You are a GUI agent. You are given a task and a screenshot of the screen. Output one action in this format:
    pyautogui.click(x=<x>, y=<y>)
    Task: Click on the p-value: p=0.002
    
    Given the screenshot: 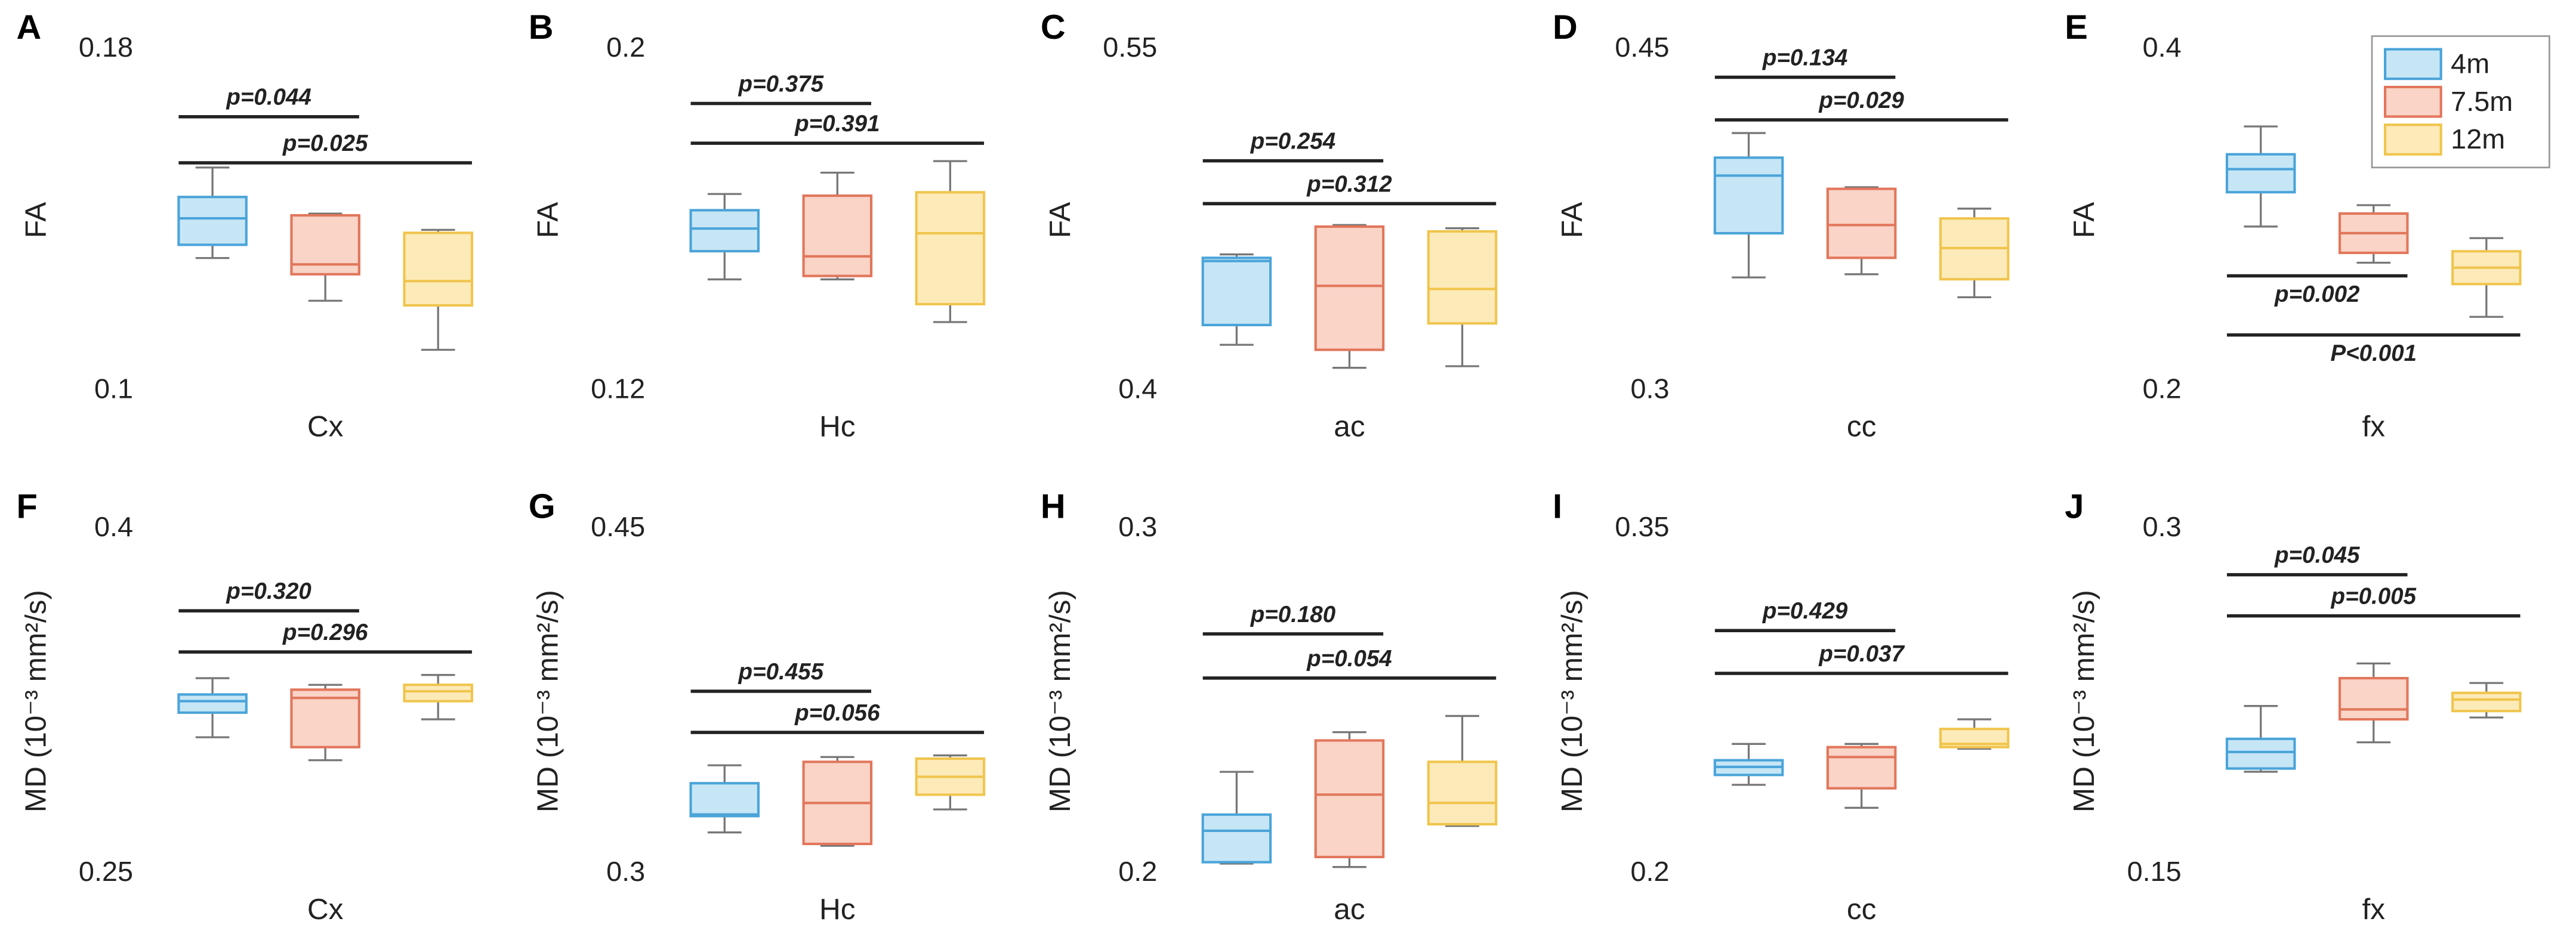 What is the action you would take?
    pyautogui.click(x=2317, y=294)
    